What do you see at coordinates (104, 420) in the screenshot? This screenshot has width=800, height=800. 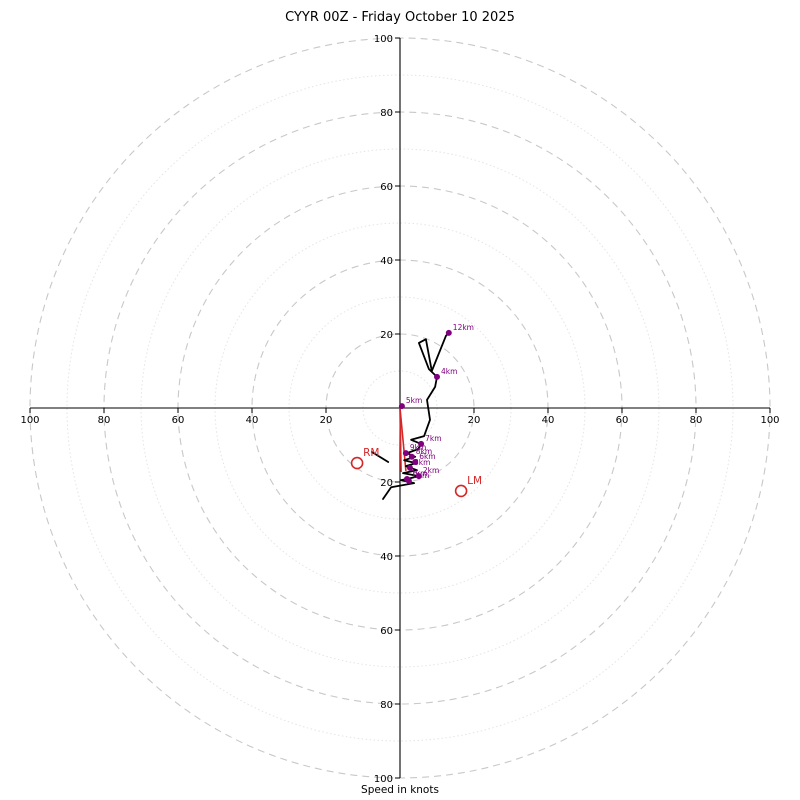 I see `x-tick-label--80: 80` at bounding box center [104, 420].